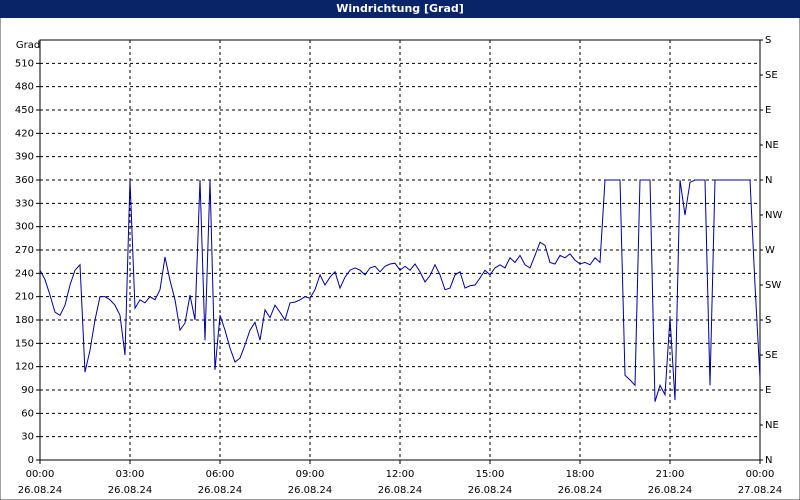 This screenshot has width=800, height=500. Describe the element at coordinates (24, 367) in the screenshot. I see `y-tick-label: 120` at that location.